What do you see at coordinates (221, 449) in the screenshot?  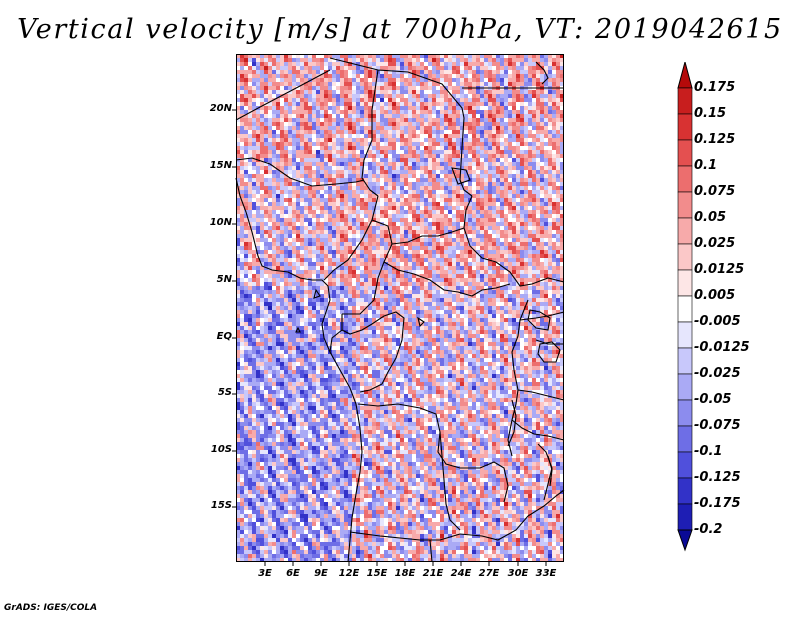 I see `lat-tick-label: 10S` at bounding box center [221, 449].